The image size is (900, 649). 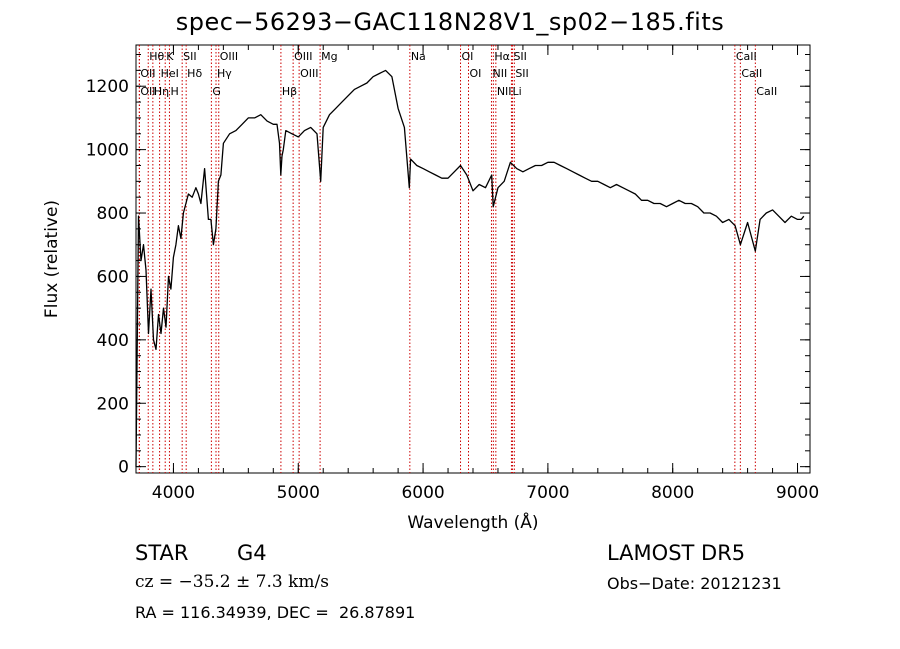 I want to click on subclass-label: G4, so click(x=252, y=553).